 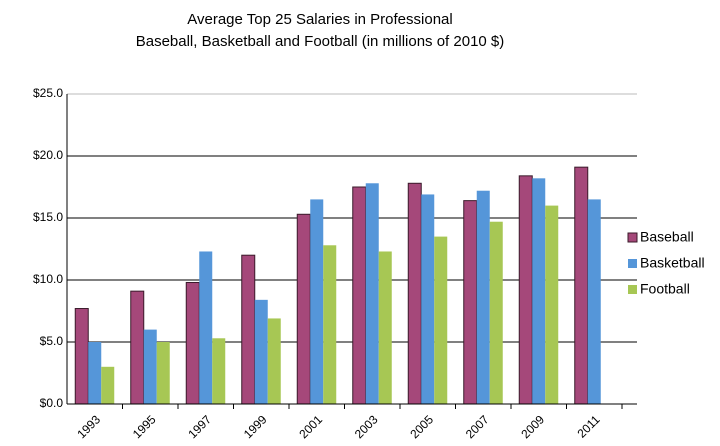 What do you see at coordinates (48, 155) in the screenshot?
I see `y-tick-label: $20.0` at bounding box center [48, 155].